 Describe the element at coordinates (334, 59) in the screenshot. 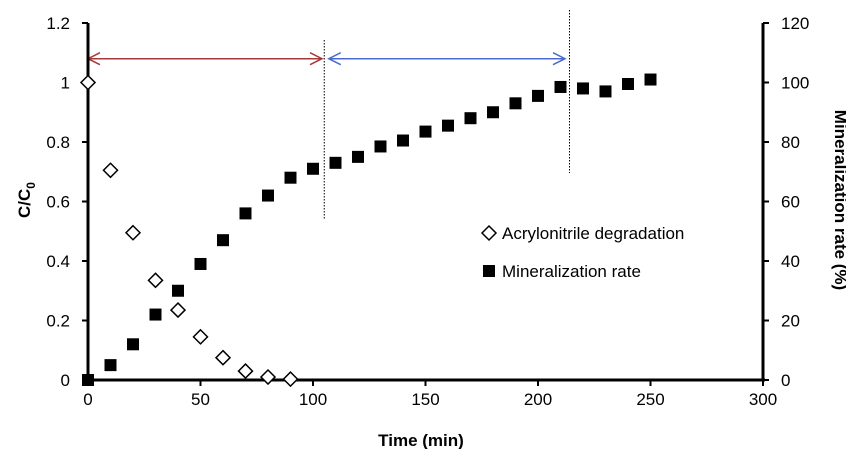

I see `phase-arrow-head-left` at that location.